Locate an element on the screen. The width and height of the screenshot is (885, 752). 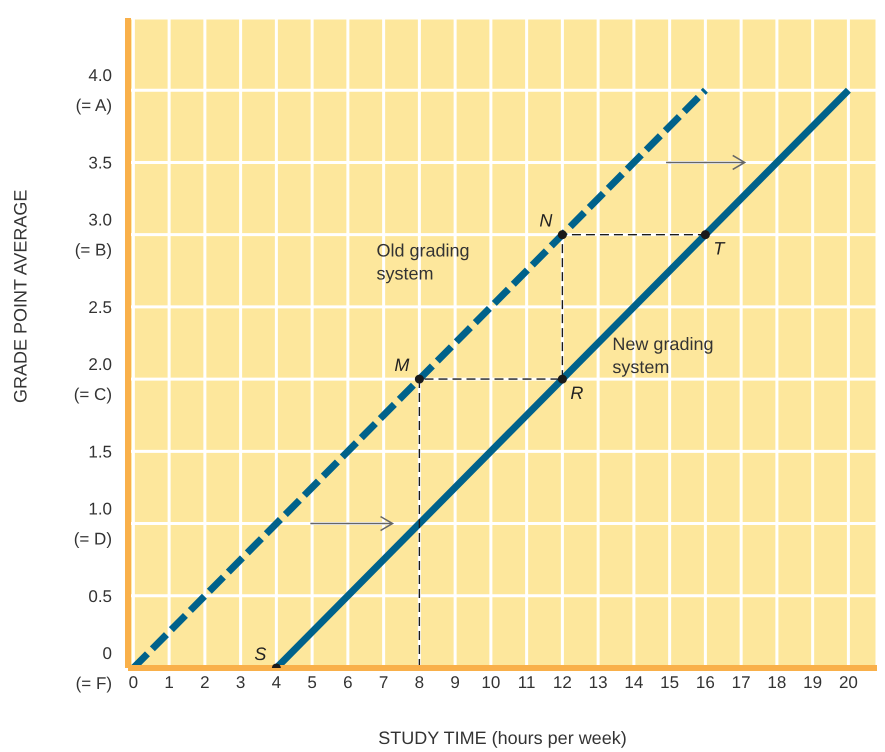
annotation: T is located at coordinates (719, 248).